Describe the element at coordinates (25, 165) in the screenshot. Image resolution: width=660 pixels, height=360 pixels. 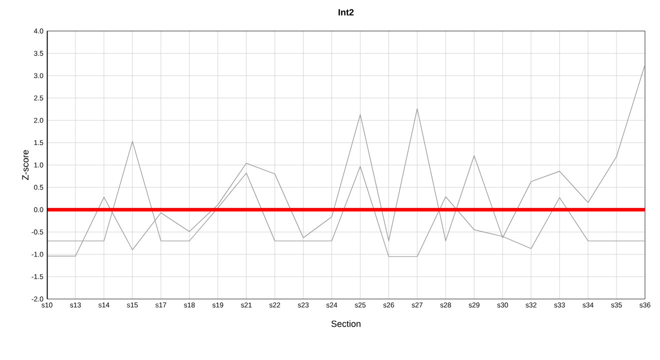
I see `y-axis-title: Z-score` at that location.